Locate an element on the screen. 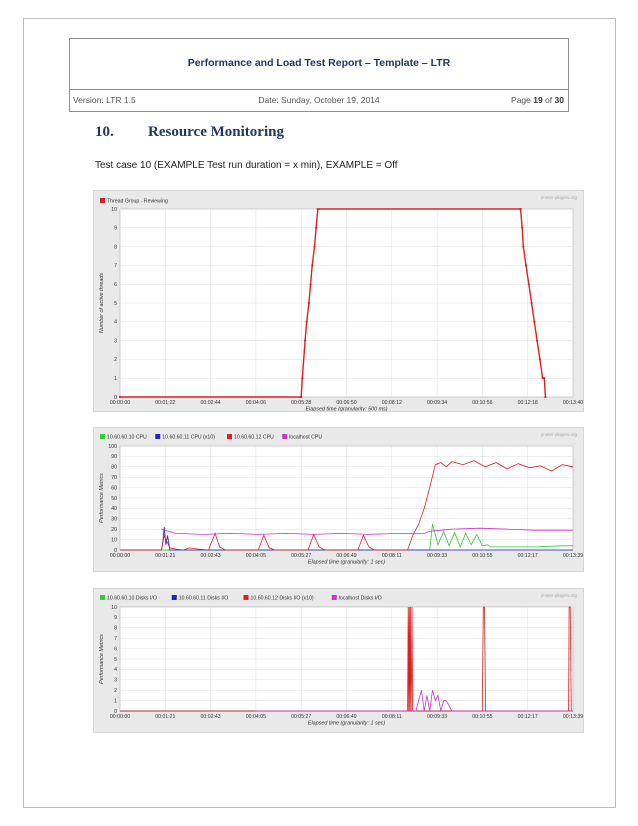 Image resolution: width=638 pixels, height=826 pixels. x-tick-label: 00:12:18 is located at coordinates (528, 403).